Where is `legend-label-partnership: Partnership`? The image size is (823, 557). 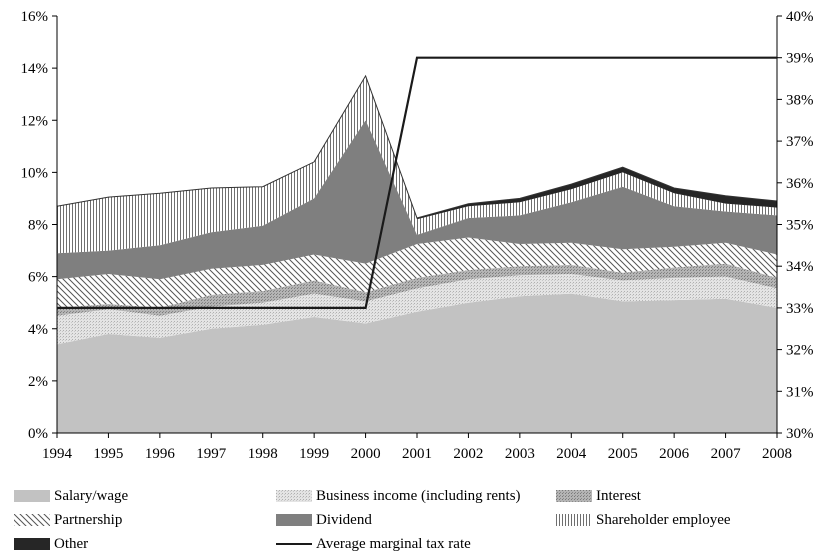 legend-label-partnership: Partnership is located at coordinates (88, 519).